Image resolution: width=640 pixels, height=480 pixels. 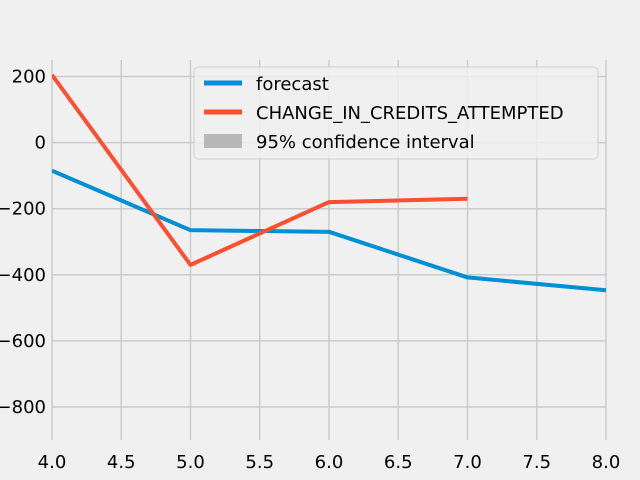 What do you see at coordinates (536, 462) in the screenshot?
I see `x-tick-label: 7.5` at bounding box center [536, 462].